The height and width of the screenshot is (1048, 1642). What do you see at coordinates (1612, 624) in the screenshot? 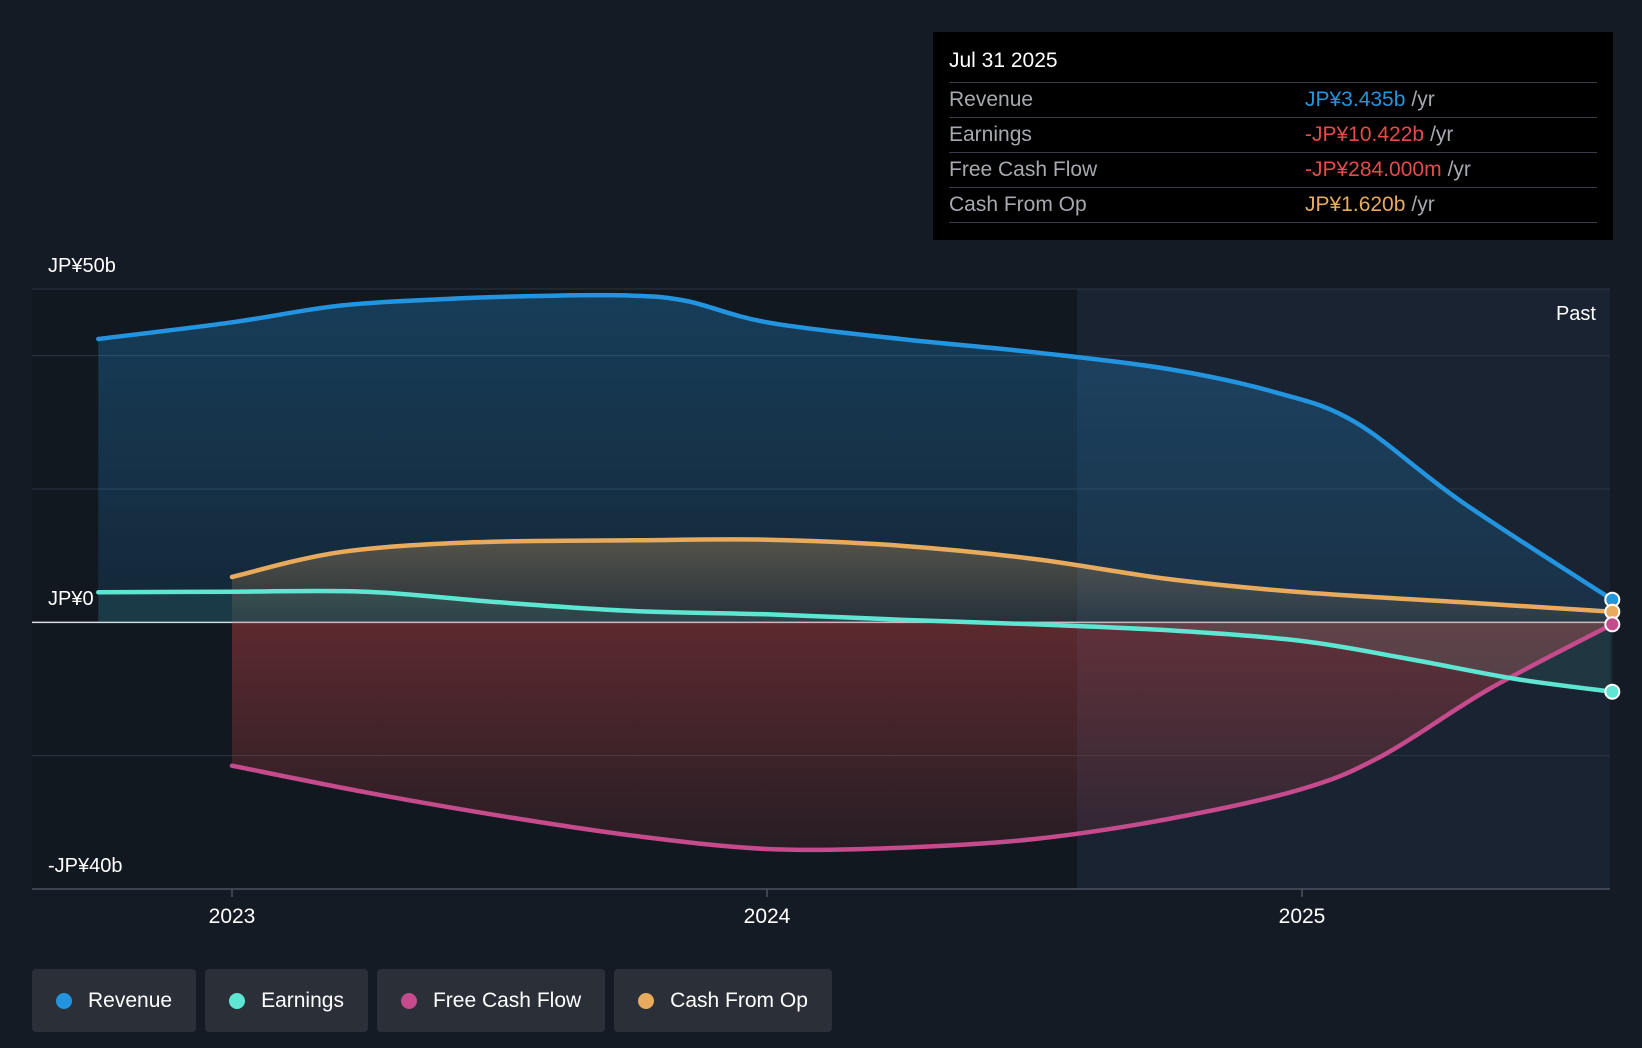
I see `free-cash-flow-endpoint` at bounding box center [1612, 624].